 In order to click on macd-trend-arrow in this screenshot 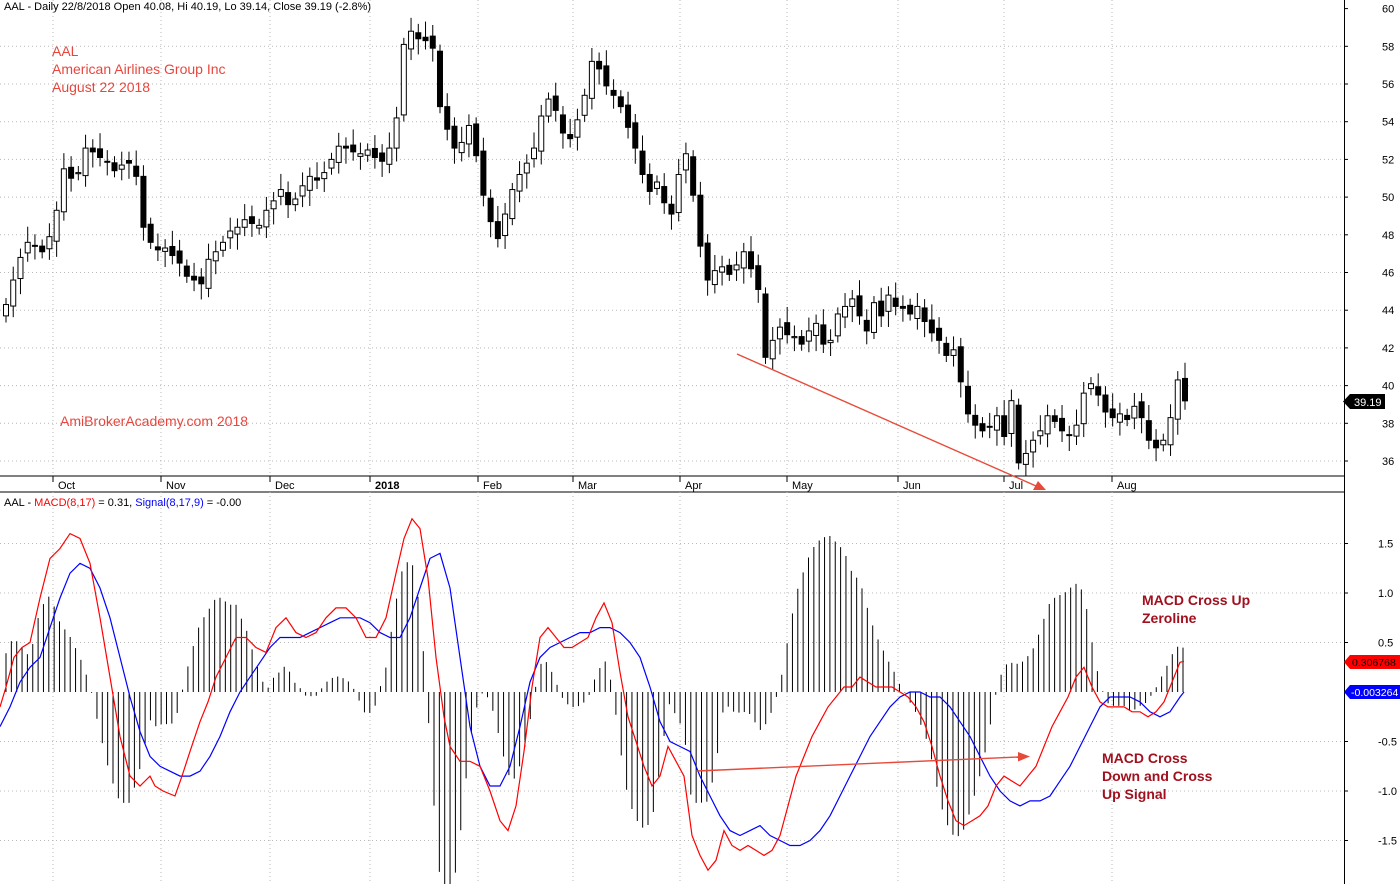, I will do `click(857, 764)`.